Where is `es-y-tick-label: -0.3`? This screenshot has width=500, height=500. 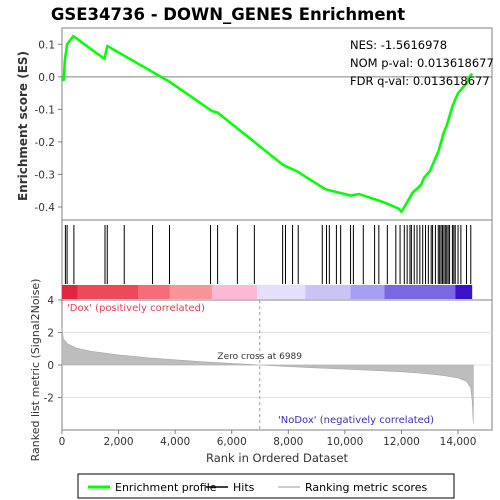 es-y-tick-label: -0.3 is located at coordinates (45, 175).